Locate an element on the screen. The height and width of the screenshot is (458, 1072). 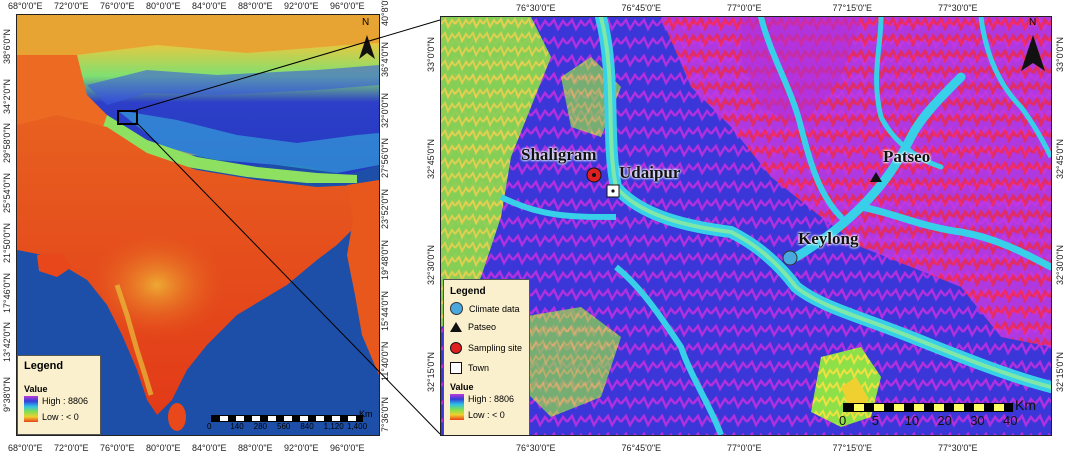
left-top-tick-label: 72°0'0"E is located at coordinates (71, 6).